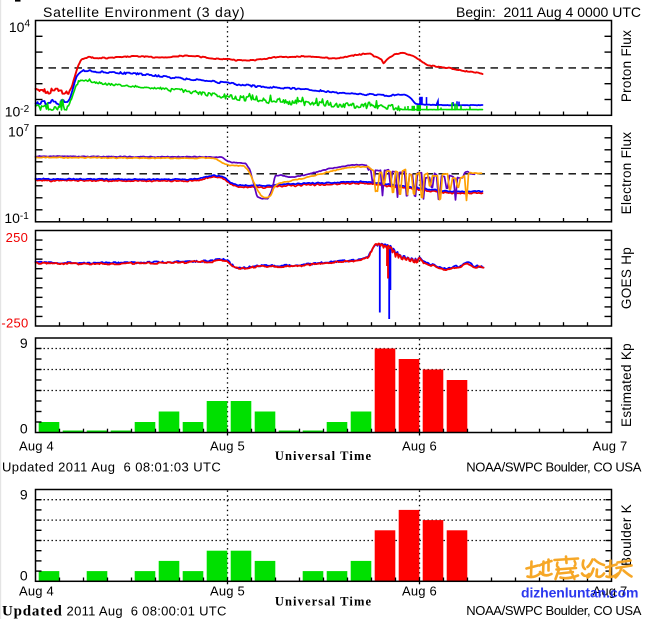  I want to click on svg-text: -250, so click(14, 323).